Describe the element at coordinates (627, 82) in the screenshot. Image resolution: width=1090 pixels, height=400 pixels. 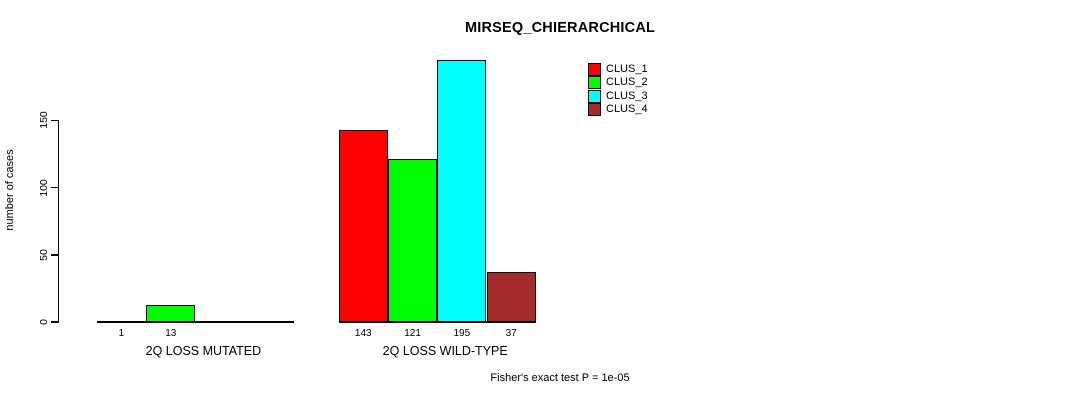
I see `legend-label: CLUS_2` at that location.